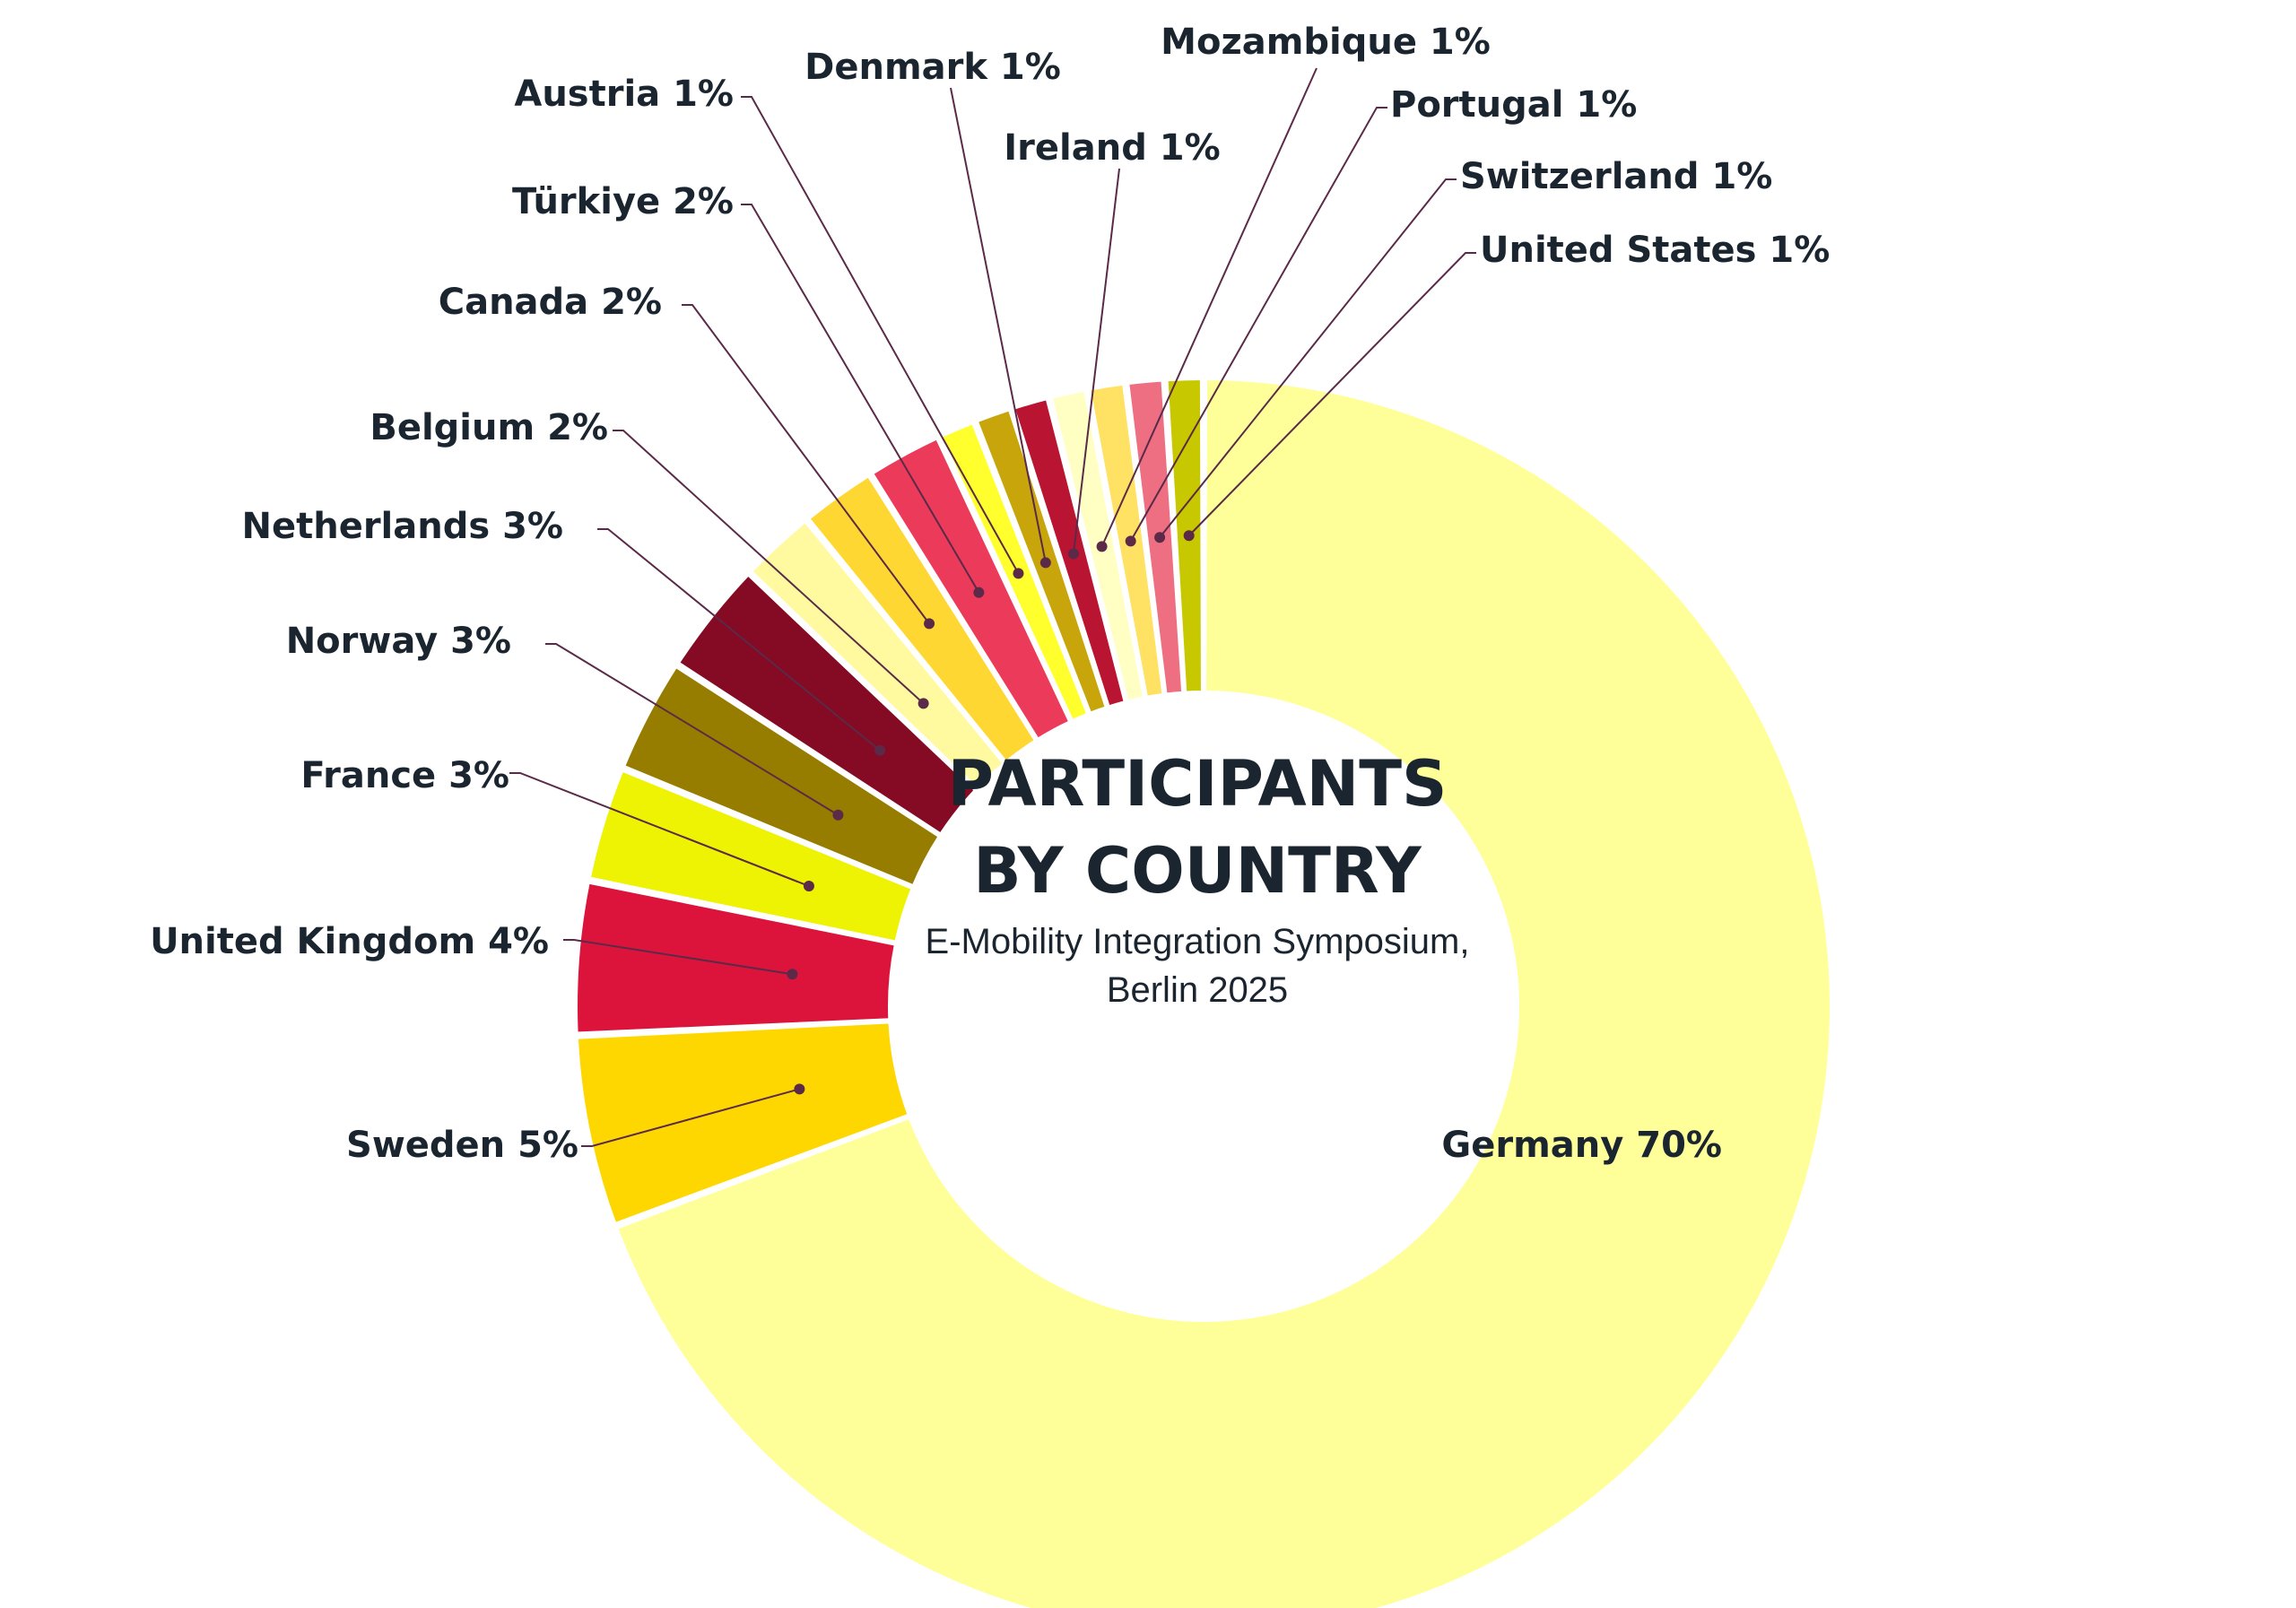  I want to click on leader-line-t-rkiye, so click(860, 399).